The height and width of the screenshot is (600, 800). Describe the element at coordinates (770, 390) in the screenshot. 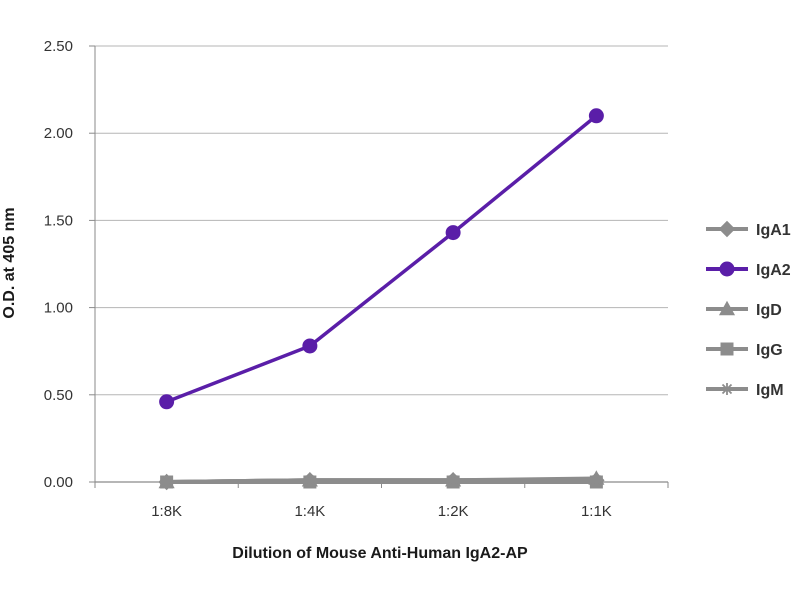

I see `legend-label: IgM` at that location.